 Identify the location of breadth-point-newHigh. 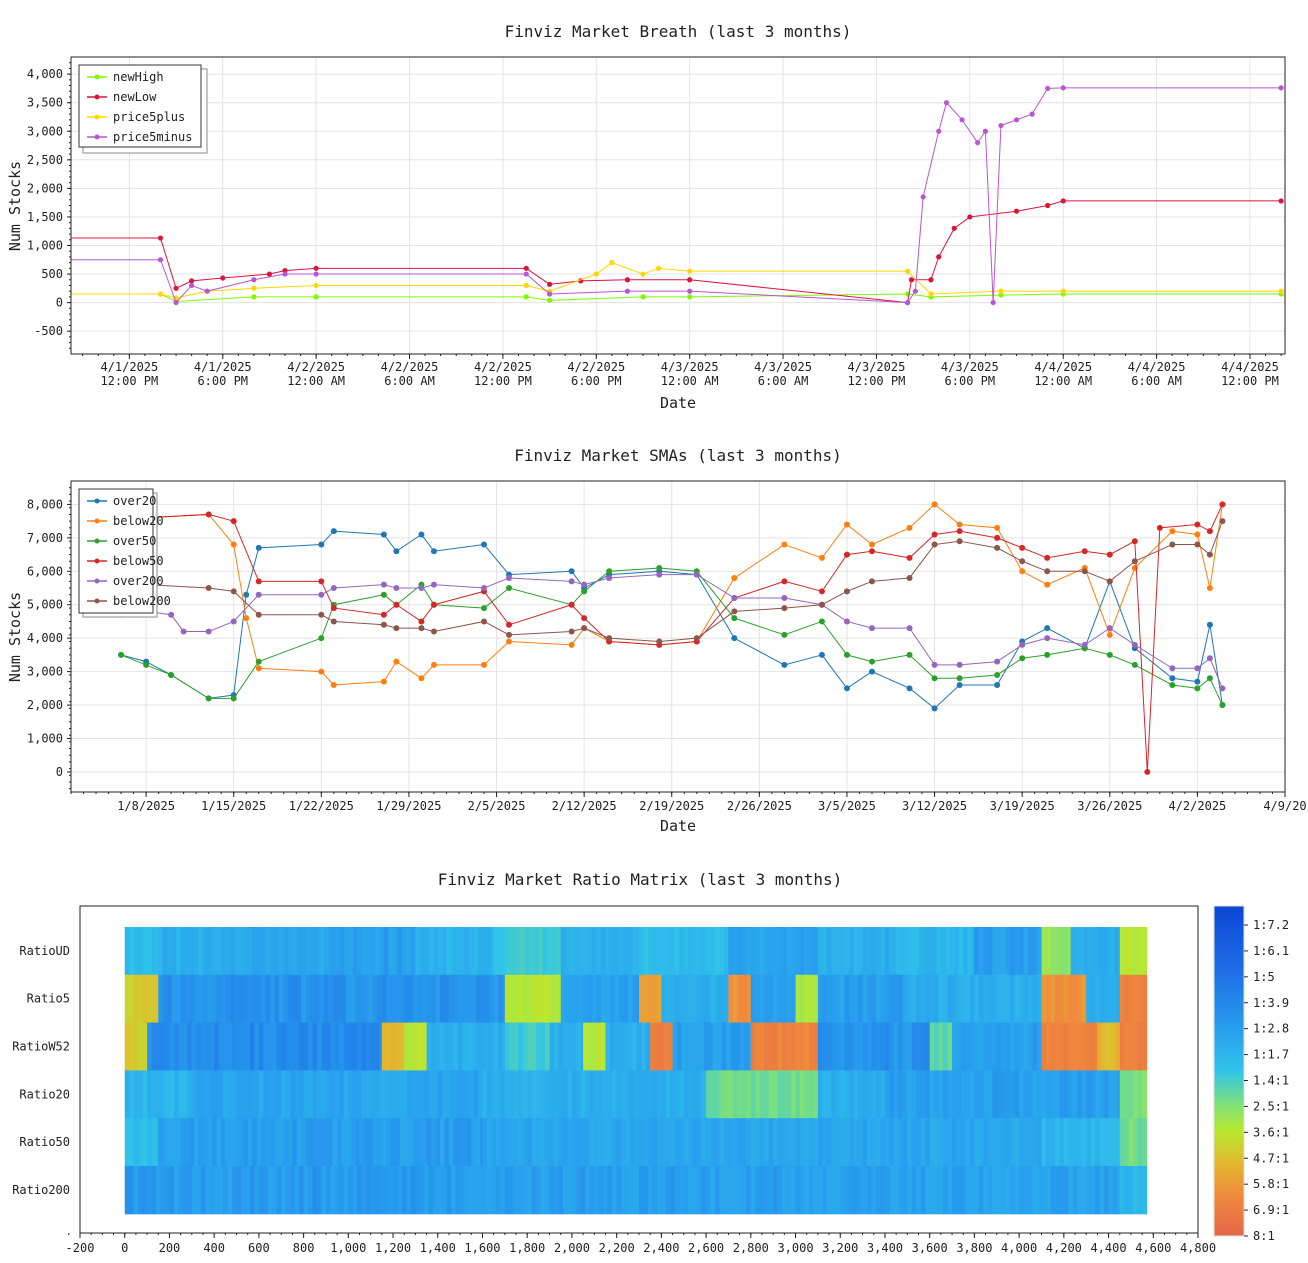
(690, 297).